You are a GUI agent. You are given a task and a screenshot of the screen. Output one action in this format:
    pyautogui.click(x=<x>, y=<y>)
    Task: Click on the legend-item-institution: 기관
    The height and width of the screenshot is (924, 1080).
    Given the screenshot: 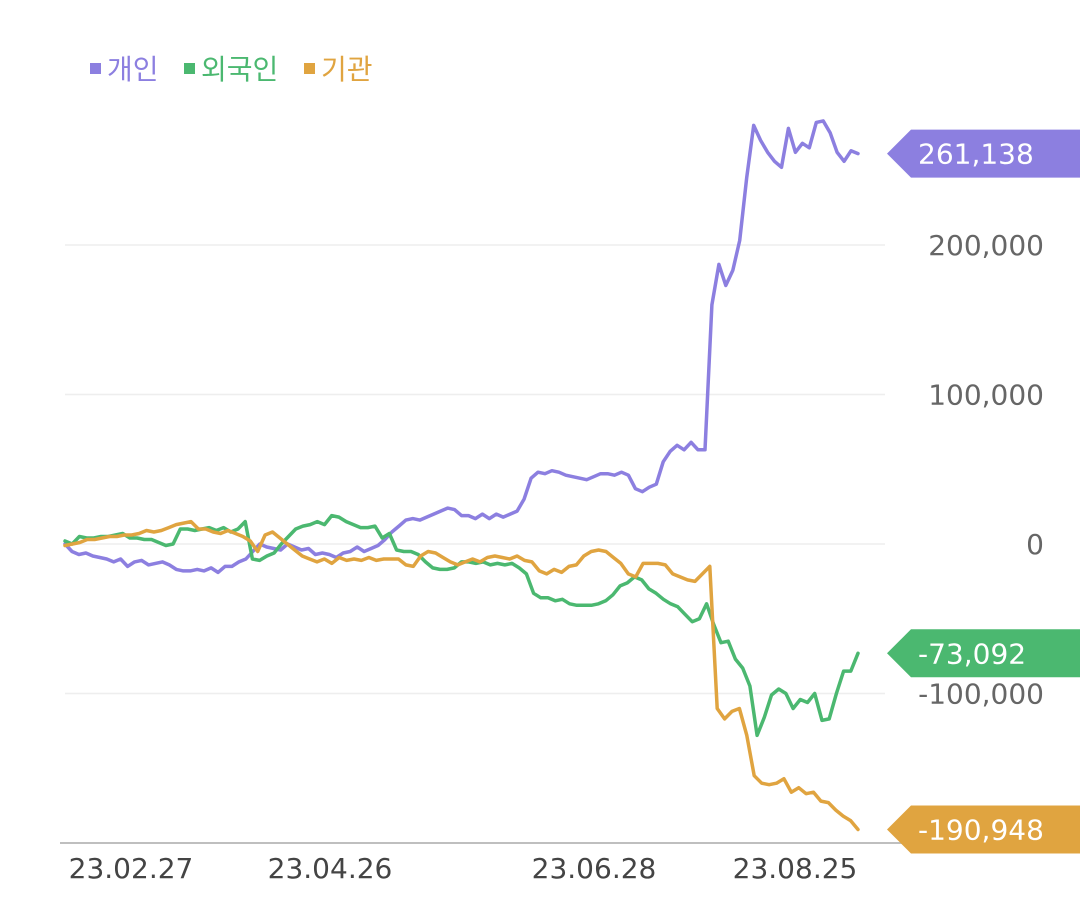 What is the action you would take?
    pyautogui.click(x=338, y=69)
    